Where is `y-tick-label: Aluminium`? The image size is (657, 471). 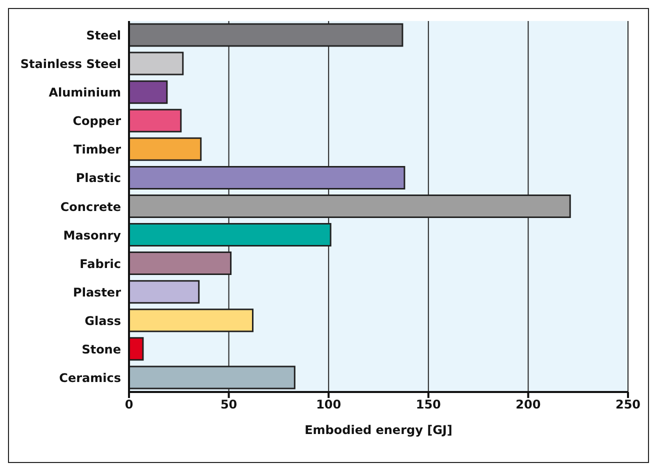 y-tick-label: Aluminium is located at coordinates (84, 93).